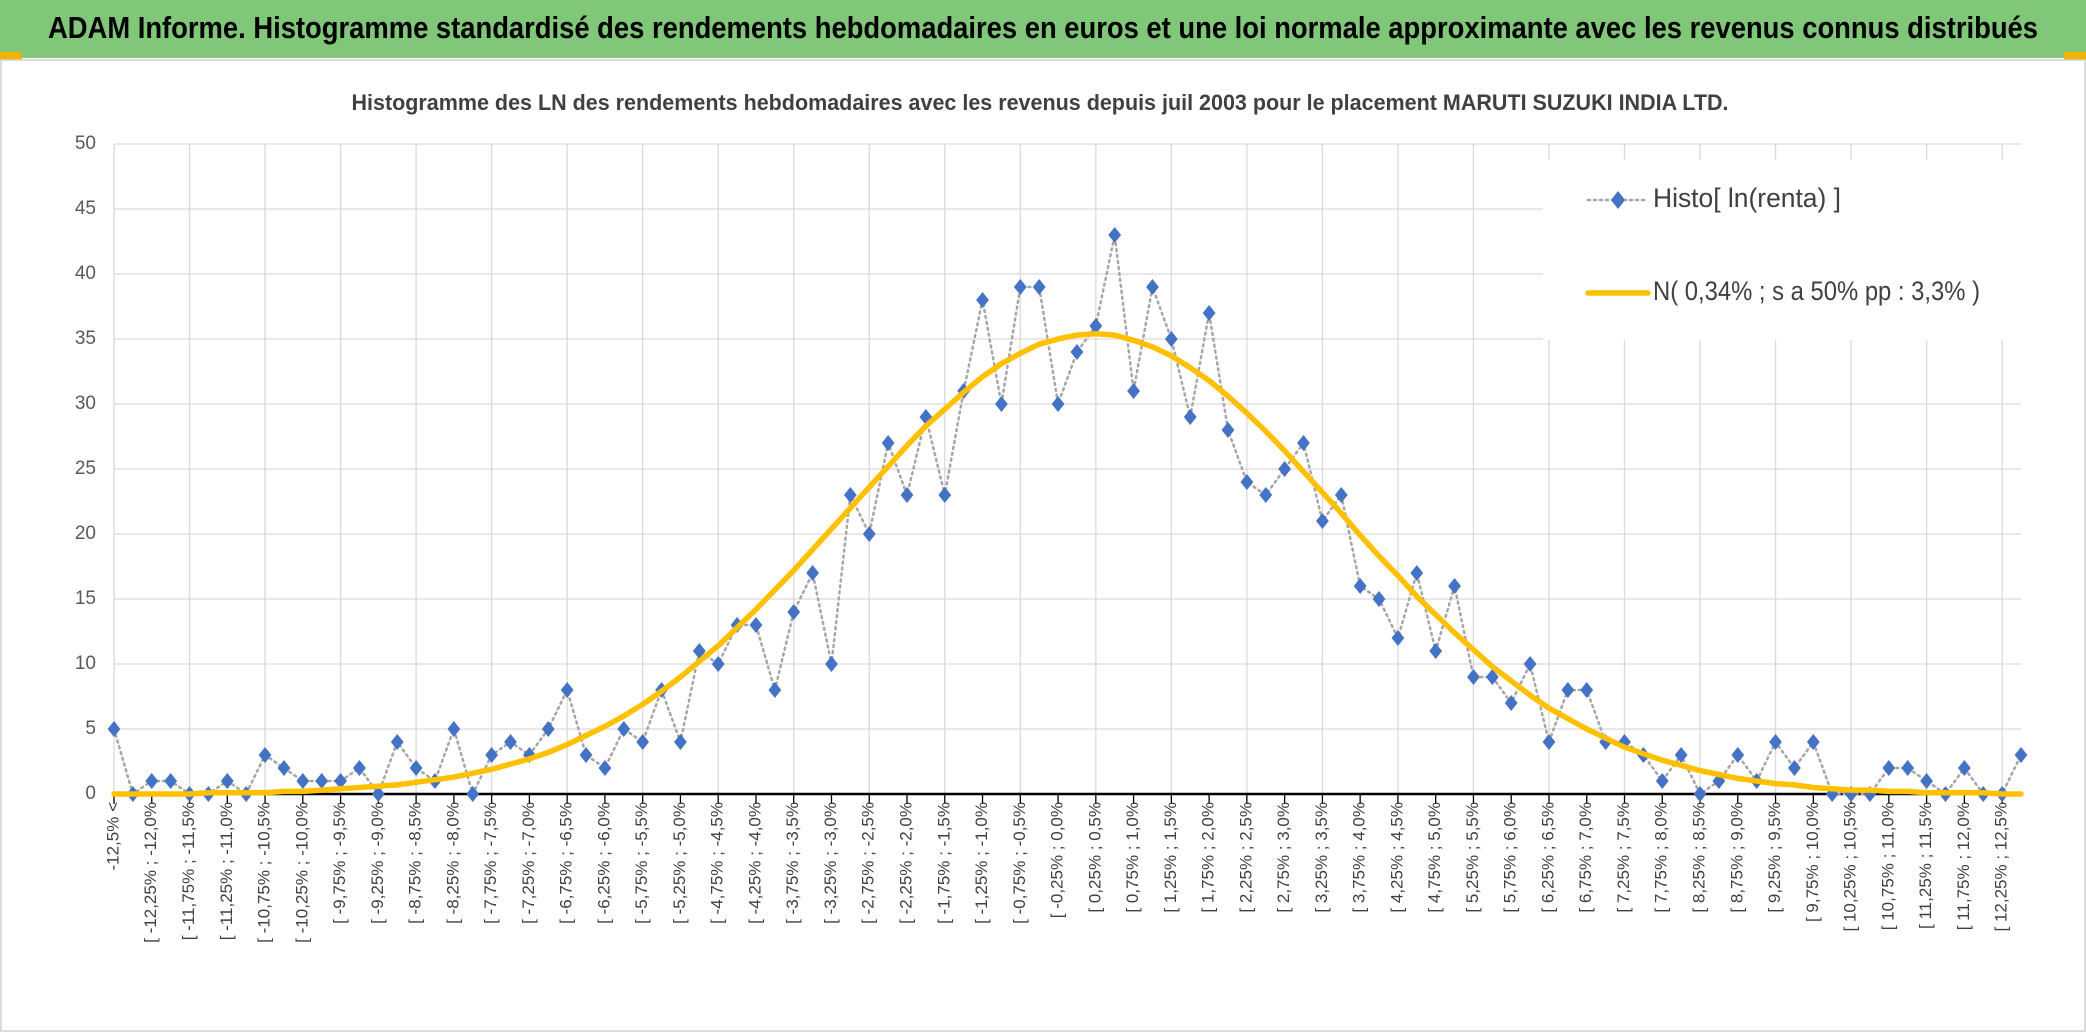  Describe the element at coordinates (1359, 857) in the screenshot. I see `x-tick-label: [ 3,75% ; 4,0%` at that location.